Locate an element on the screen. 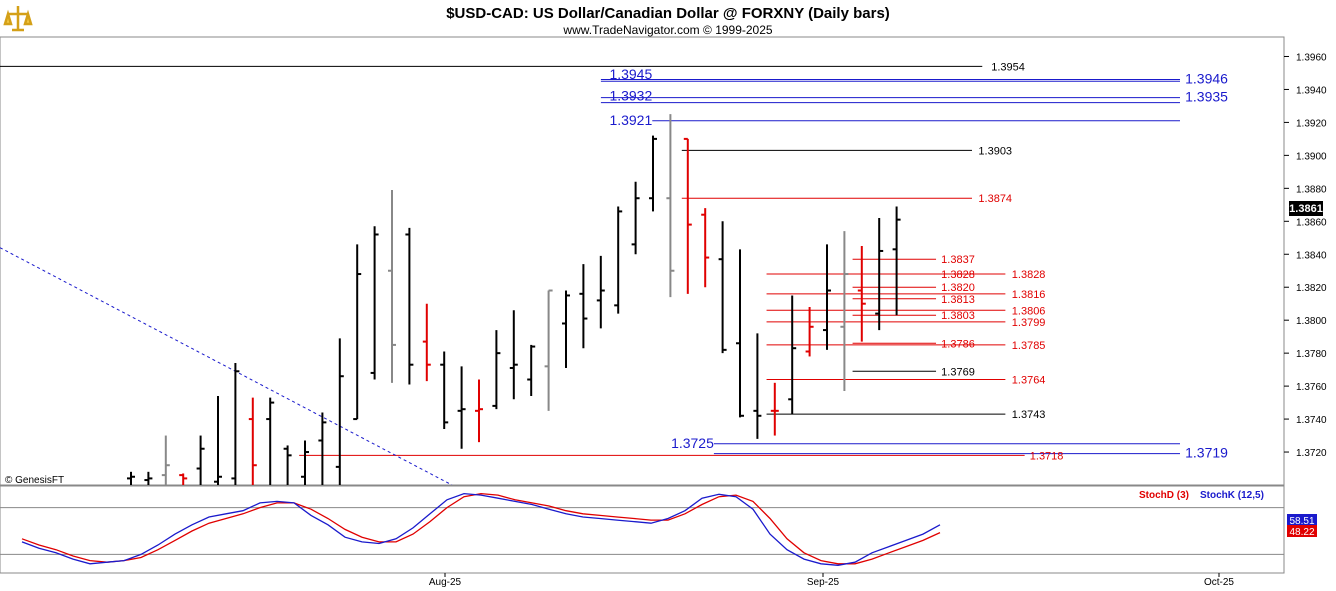  level-label: 1.3935 is located at coordinates (1206, 97).